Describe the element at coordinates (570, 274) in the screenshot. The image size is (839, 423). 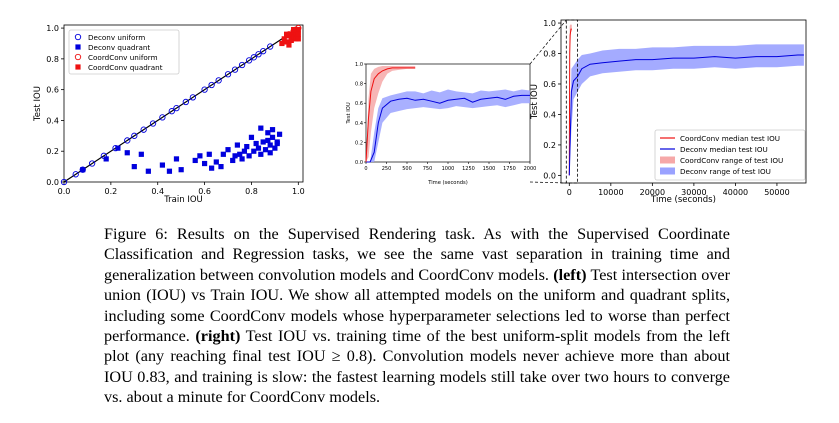
I see `caption-left-tag: (left)` at that location.